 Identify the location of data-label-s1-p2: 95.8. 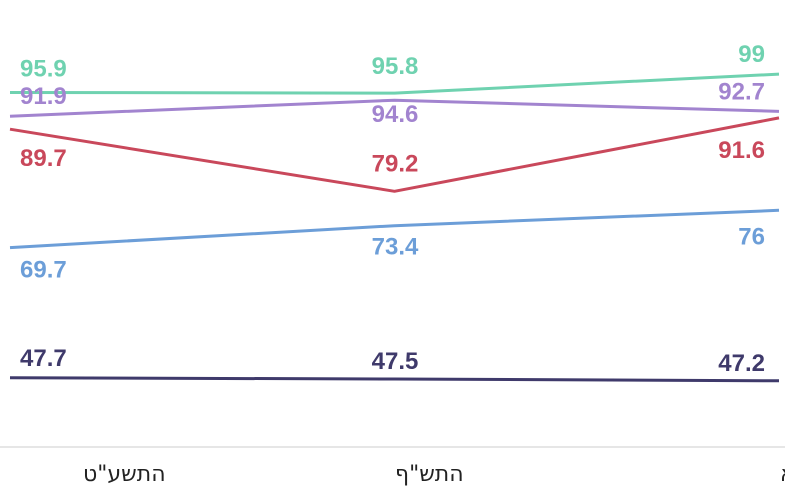
(395, 66).